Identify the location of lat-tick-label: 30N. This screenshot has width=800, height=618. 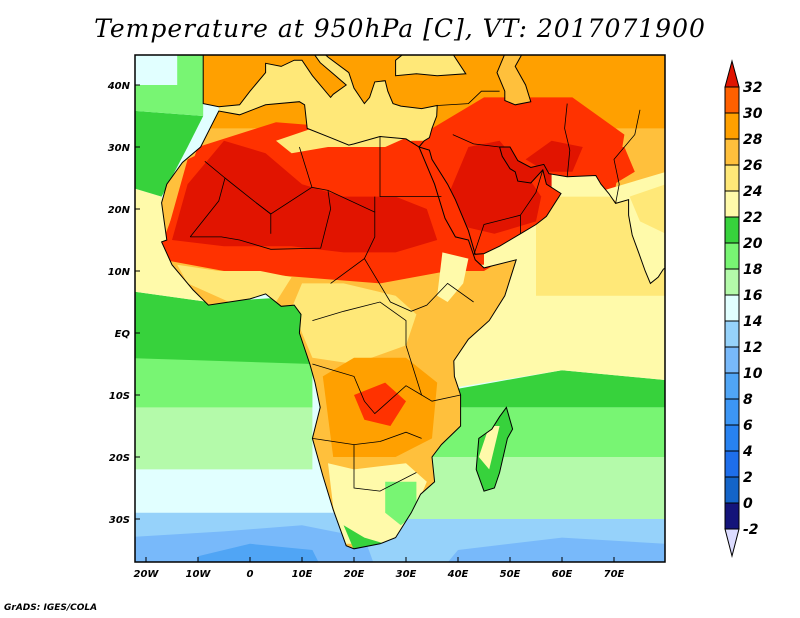
(119, 148).